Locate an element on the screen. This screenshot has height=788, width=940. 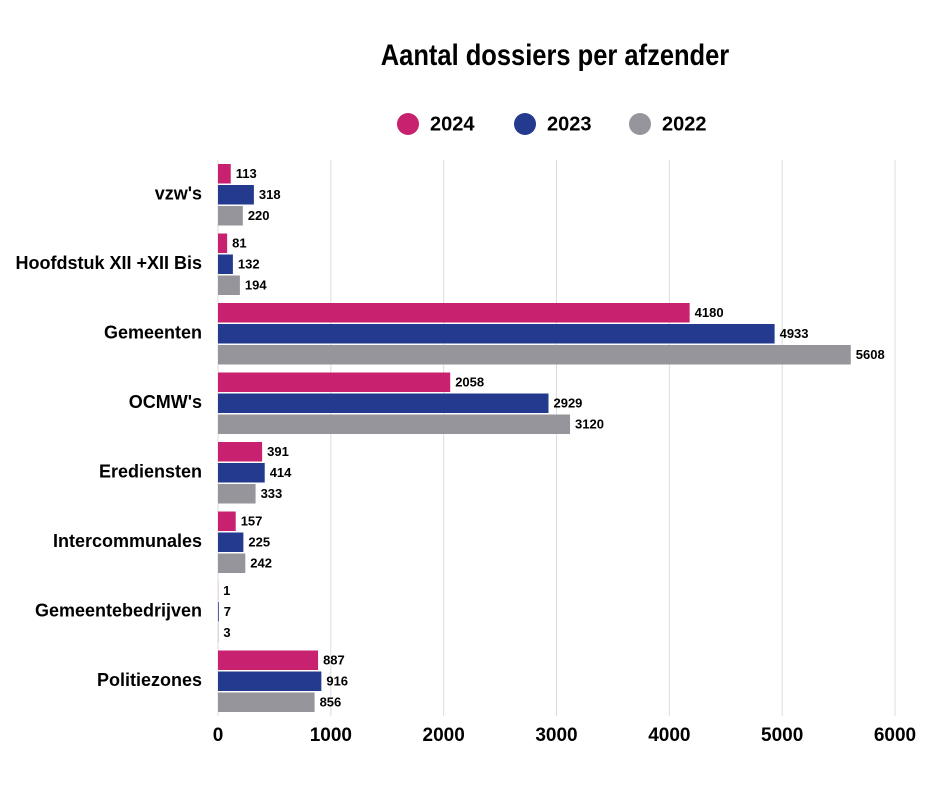
x-tick-label: 3000 is located at coordinates (556, 735).